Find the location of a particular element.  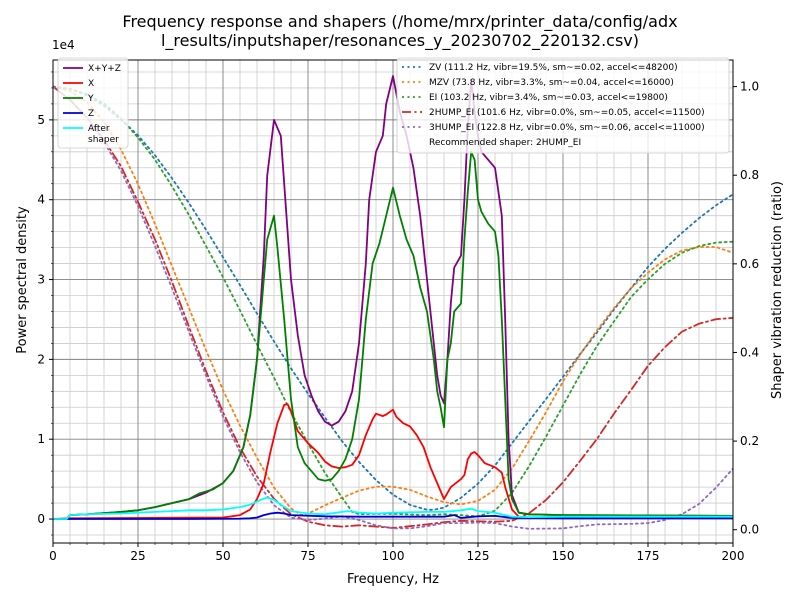

y2-tick-label: 0.4 is located at coordinates (749, 352).